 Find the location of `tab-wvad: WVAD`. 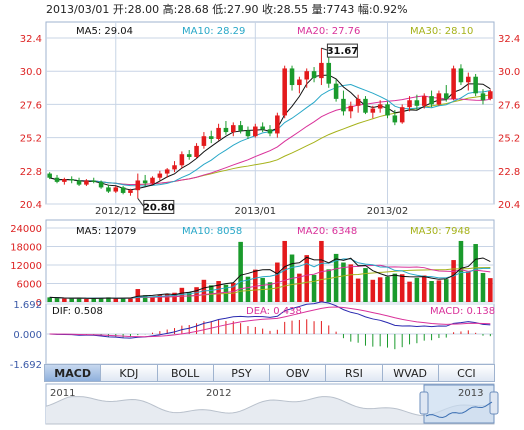

tab-wvad: WVAD is located at coordinates (410, 373).